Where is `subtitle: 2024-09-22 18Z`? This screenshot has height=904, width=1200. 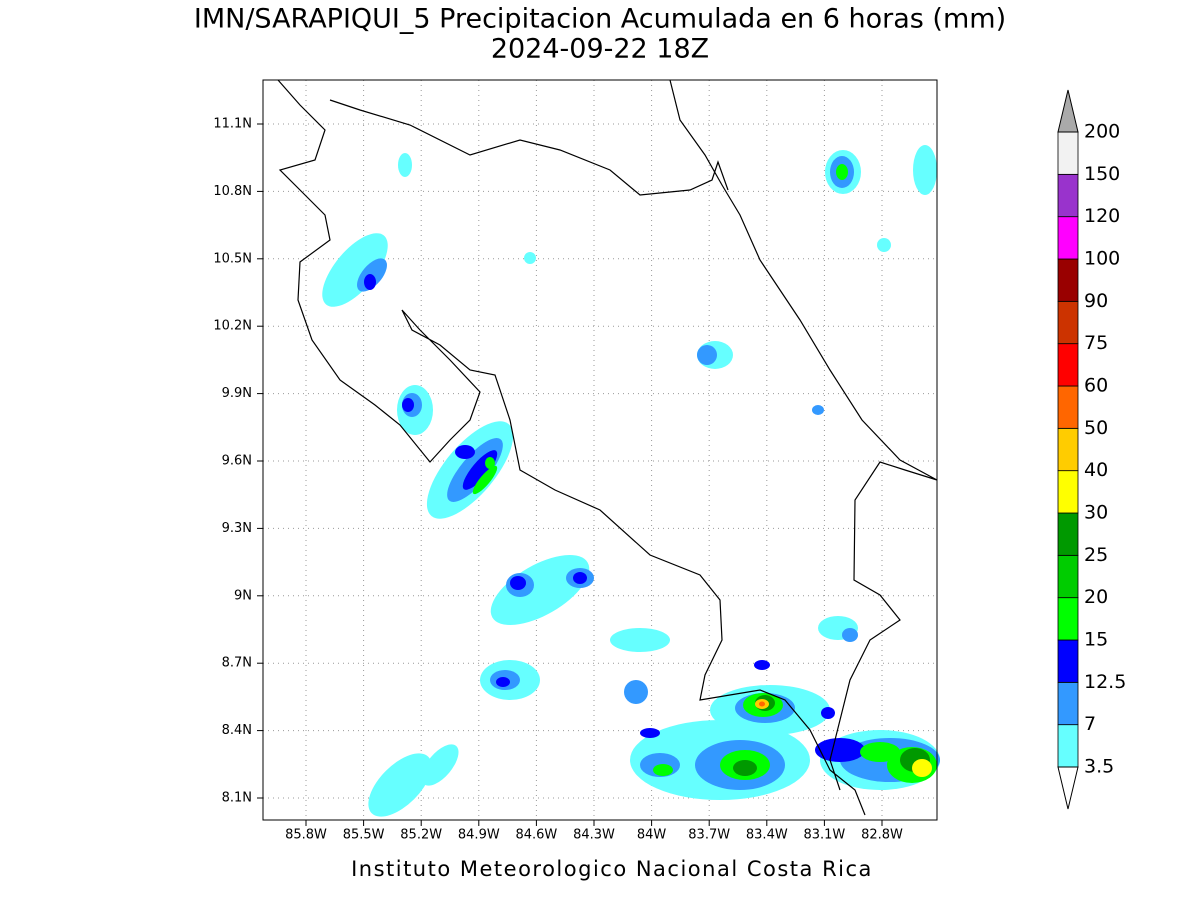 subtitle: 2024-09-22 18Z is located at coordinates (600, 49).